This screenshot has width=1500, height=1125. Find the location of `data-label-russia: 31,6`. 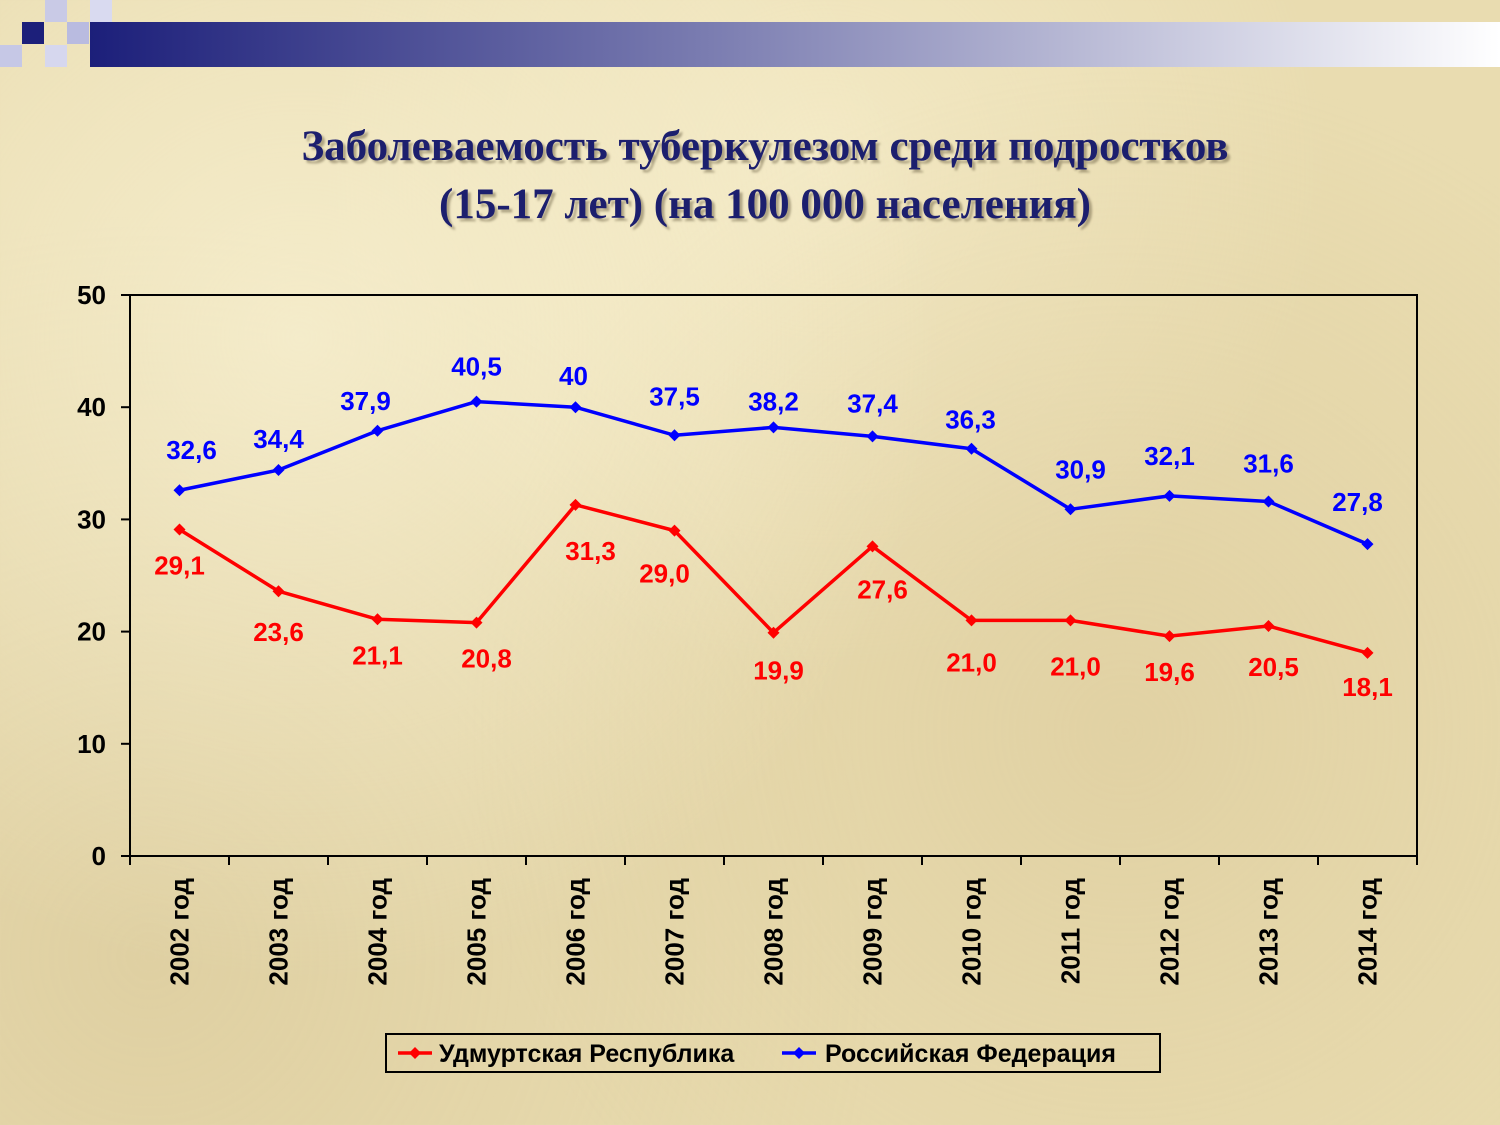

data-label-russia: 31,6 is located at coordinates (1268, 463).